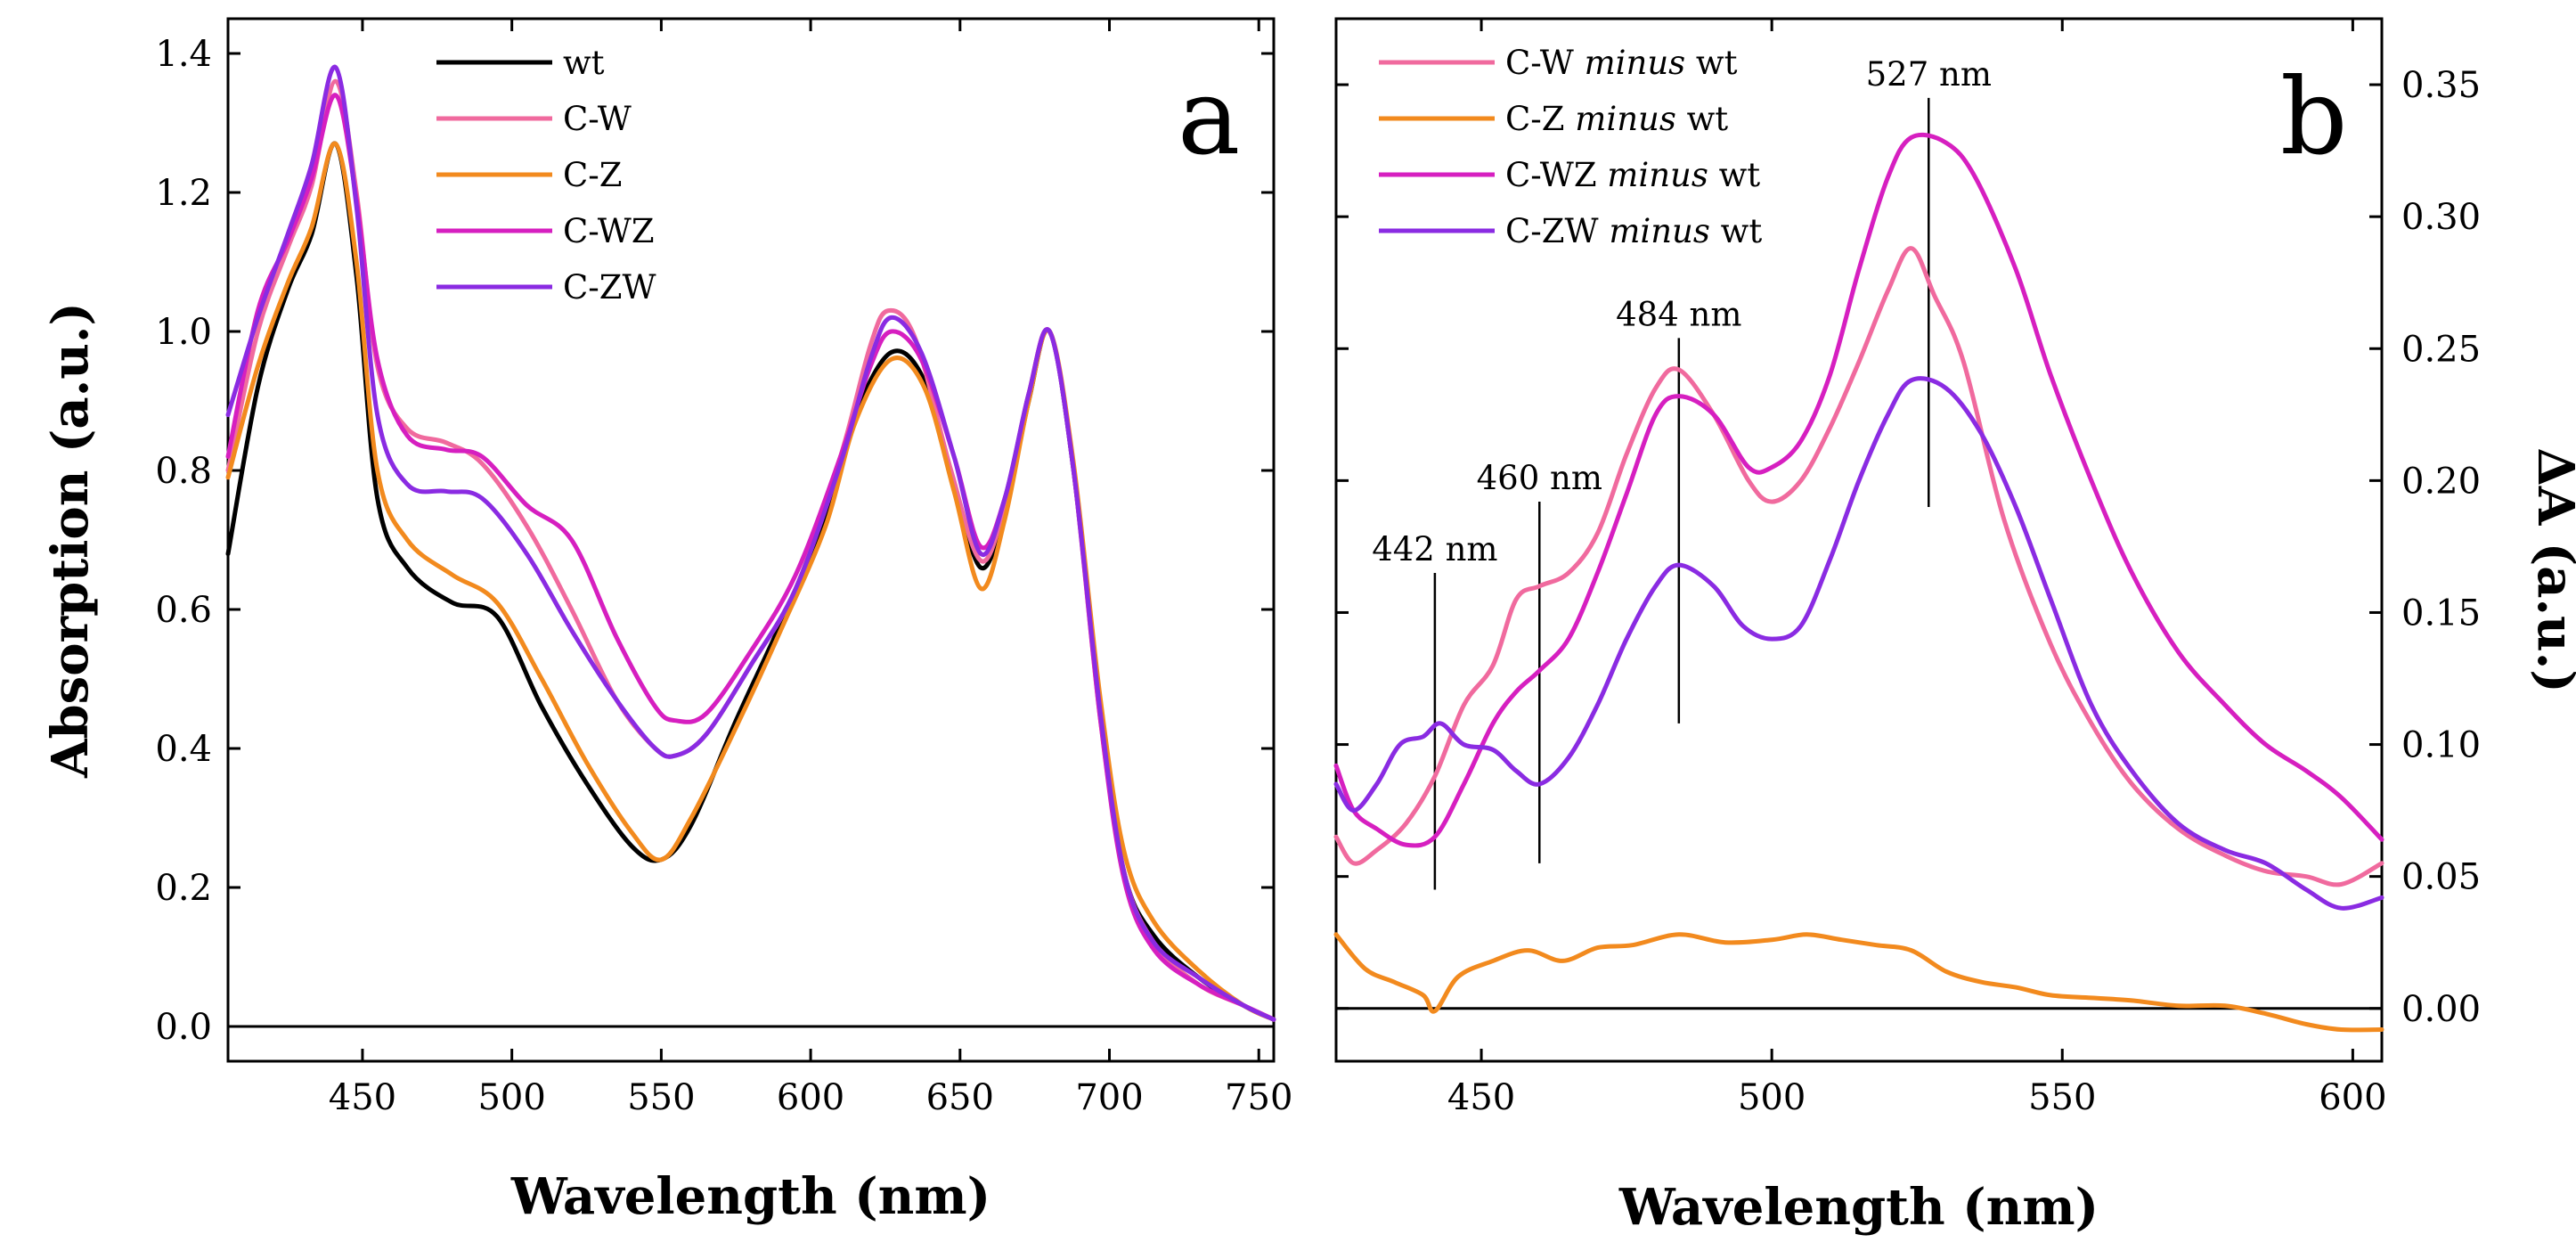 This screenshot has height=1251, width=2576. Describe the element at coordinates (184, 888) in the screenshot. I see `y-tick-label: 0.2` at that location.